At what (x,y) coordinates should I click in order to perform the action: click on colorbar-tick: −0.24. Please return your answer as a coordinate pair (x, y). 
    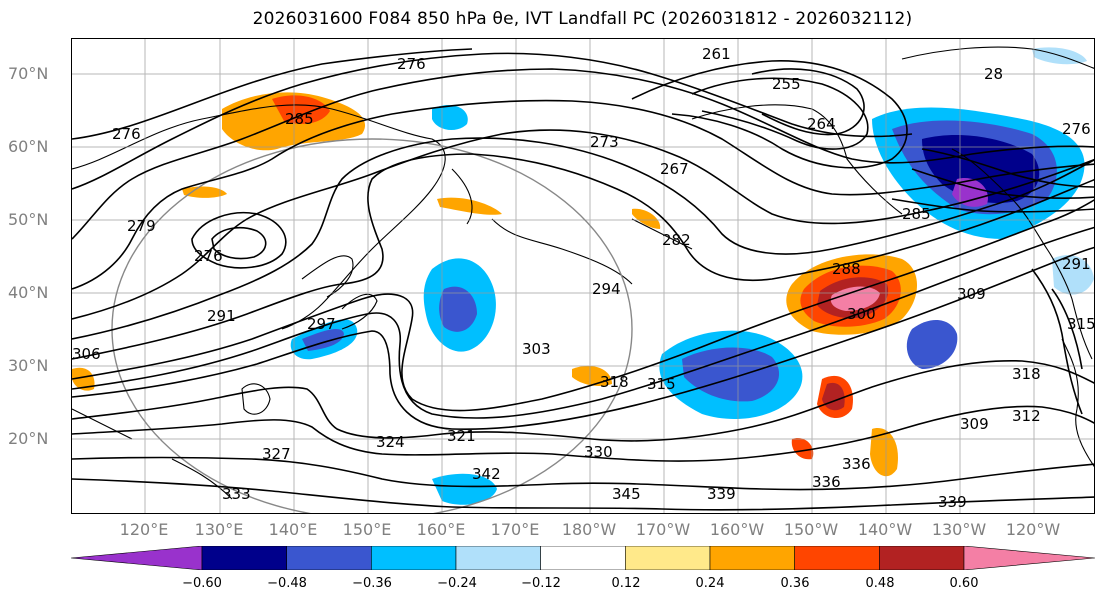
    Looking at the image, I should click on (457, 583).